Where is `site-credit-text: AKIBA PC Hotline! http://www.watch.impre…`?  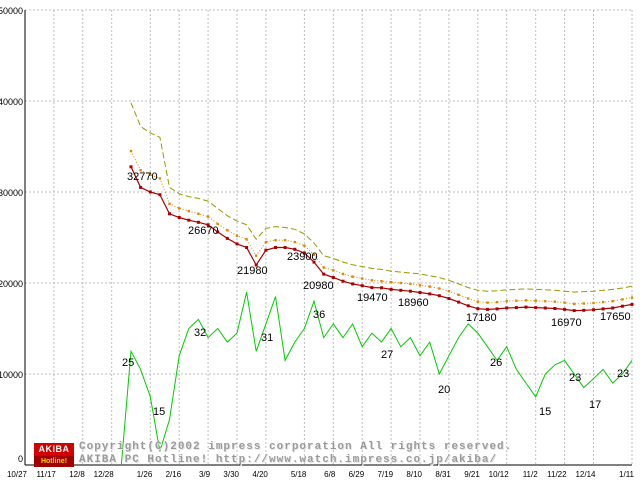 site-credit-text: AKIBA PC Hotline! http://www.watch.impre… is located at coordinates (288, 460).